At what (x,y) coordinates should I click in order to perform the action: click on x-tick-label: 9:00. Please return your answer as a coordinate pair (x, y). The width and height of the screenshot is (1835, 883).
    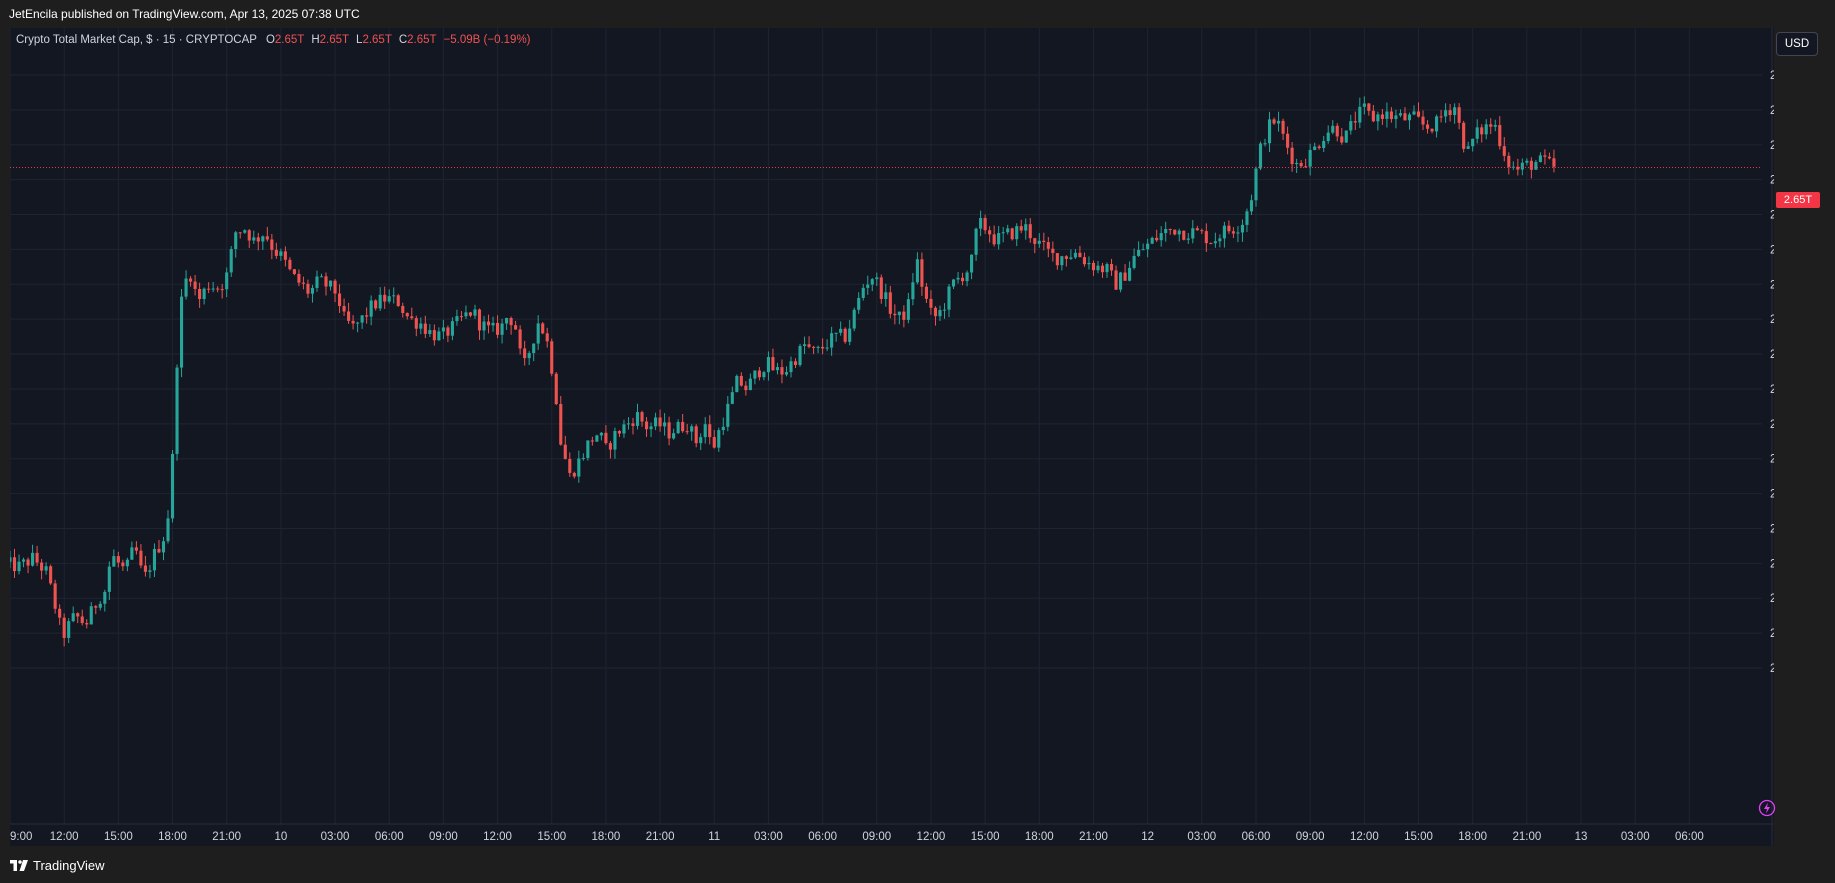
    Looking at the image, I should click on (21, 837).